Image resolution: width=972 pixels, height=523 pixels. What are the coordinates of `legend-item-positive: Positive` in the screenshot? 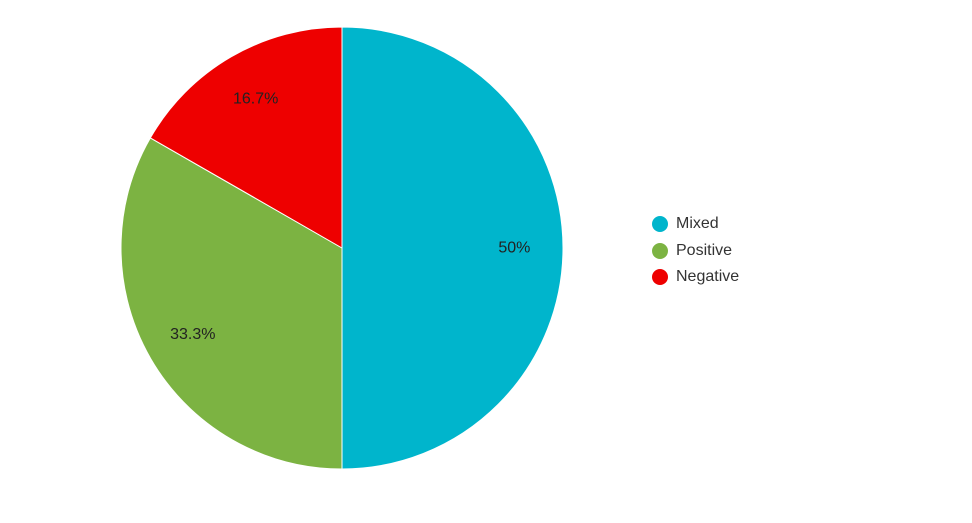 It's located at (695, 251).